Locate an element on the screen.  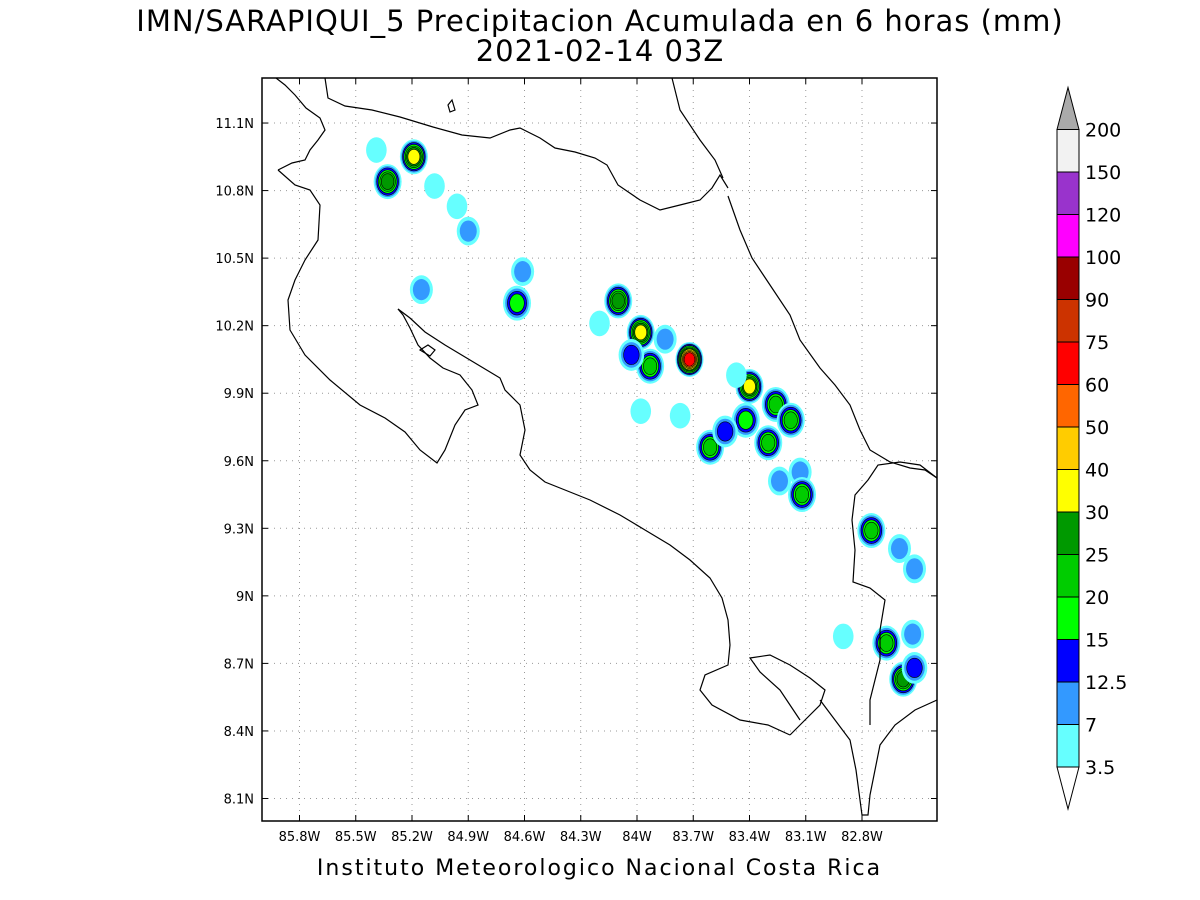
colorbar-label: 200 is located at coordinates (1103, 131).